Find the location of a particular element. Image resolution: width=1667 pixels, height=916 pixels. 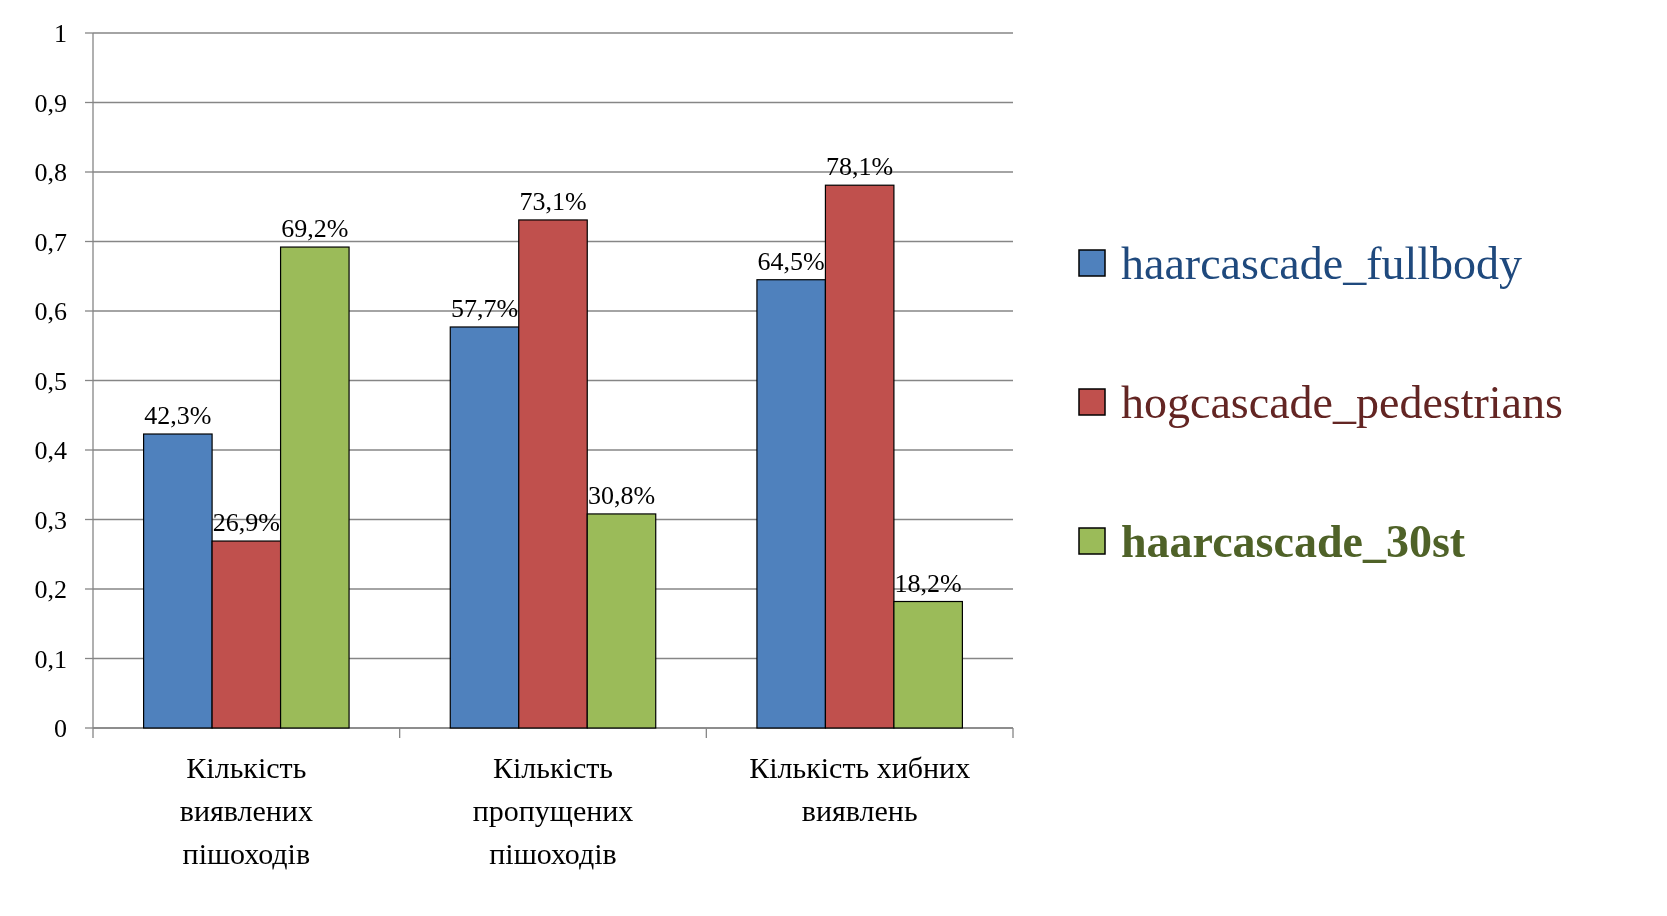

x-tick-label: Кількість пропущених пішоходів is located at coordinates (553, 810).